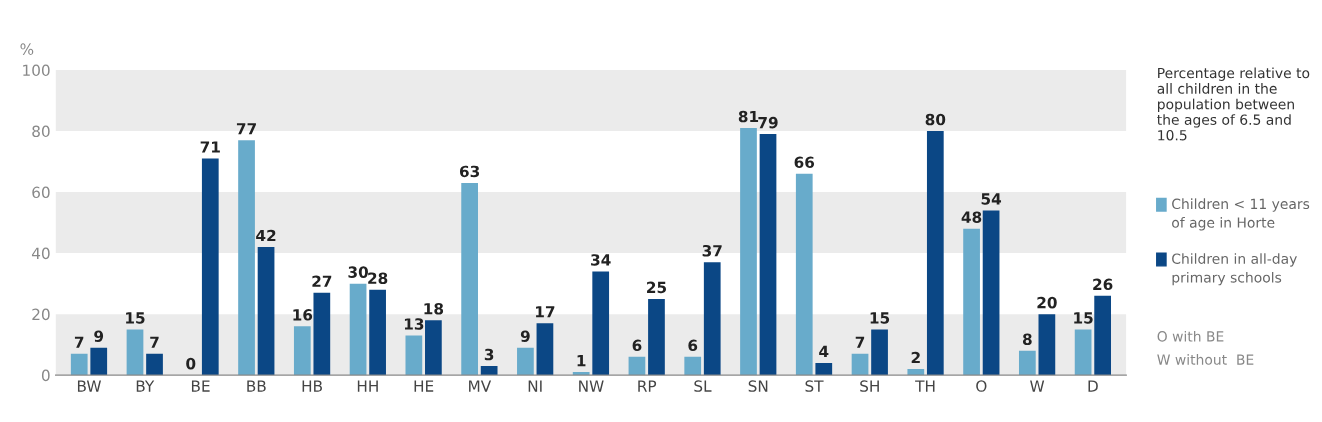 Image resolution: width=1322 pixels, height=422 pixels. I want to click on text: O with BE, so click(1190, 336).